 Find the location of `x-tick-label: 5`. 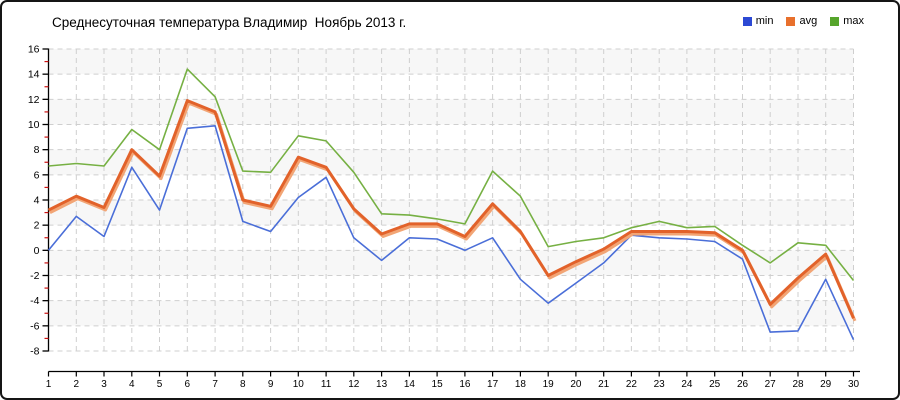

x-tick-label: 5 is located at coordinates (160, 384).